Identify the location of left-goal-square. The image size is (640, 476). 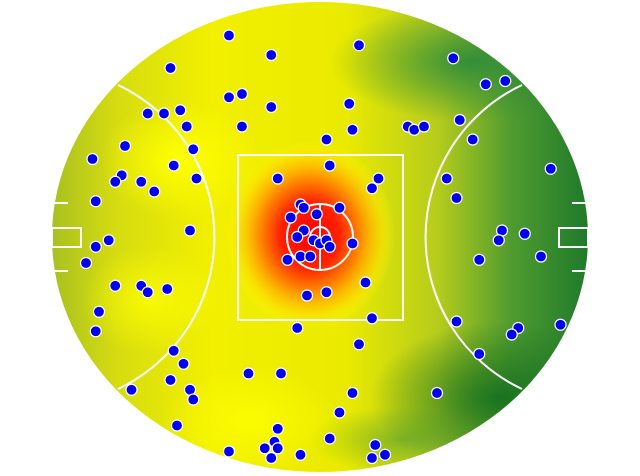
(66, 237).